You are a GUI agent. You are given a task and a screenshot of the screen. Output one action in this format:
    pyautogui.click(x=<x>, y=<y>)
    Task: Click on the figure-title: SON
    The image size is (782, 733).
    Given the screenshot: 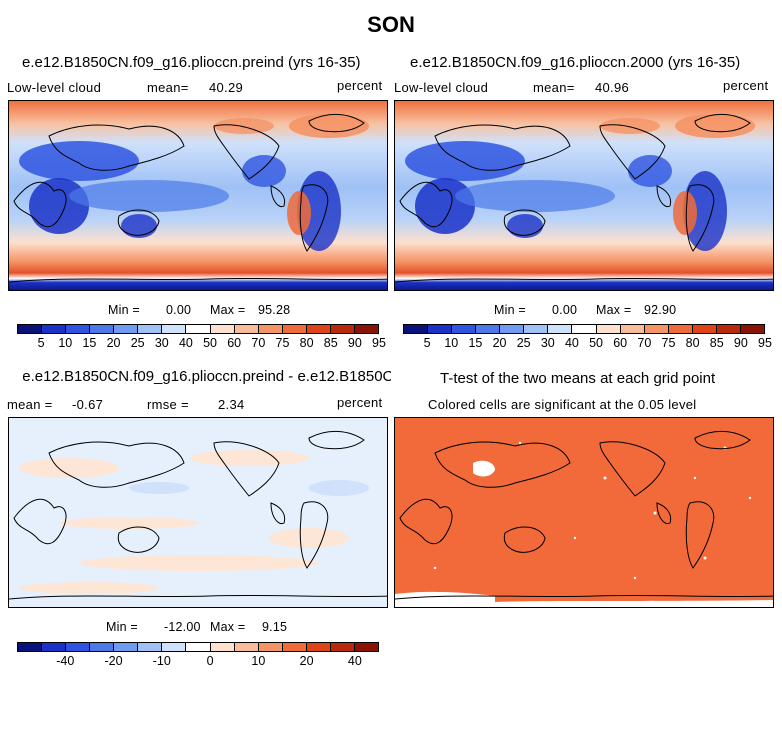 What is the action you would take?
    pyautogui.click(x=391, y=24)
    